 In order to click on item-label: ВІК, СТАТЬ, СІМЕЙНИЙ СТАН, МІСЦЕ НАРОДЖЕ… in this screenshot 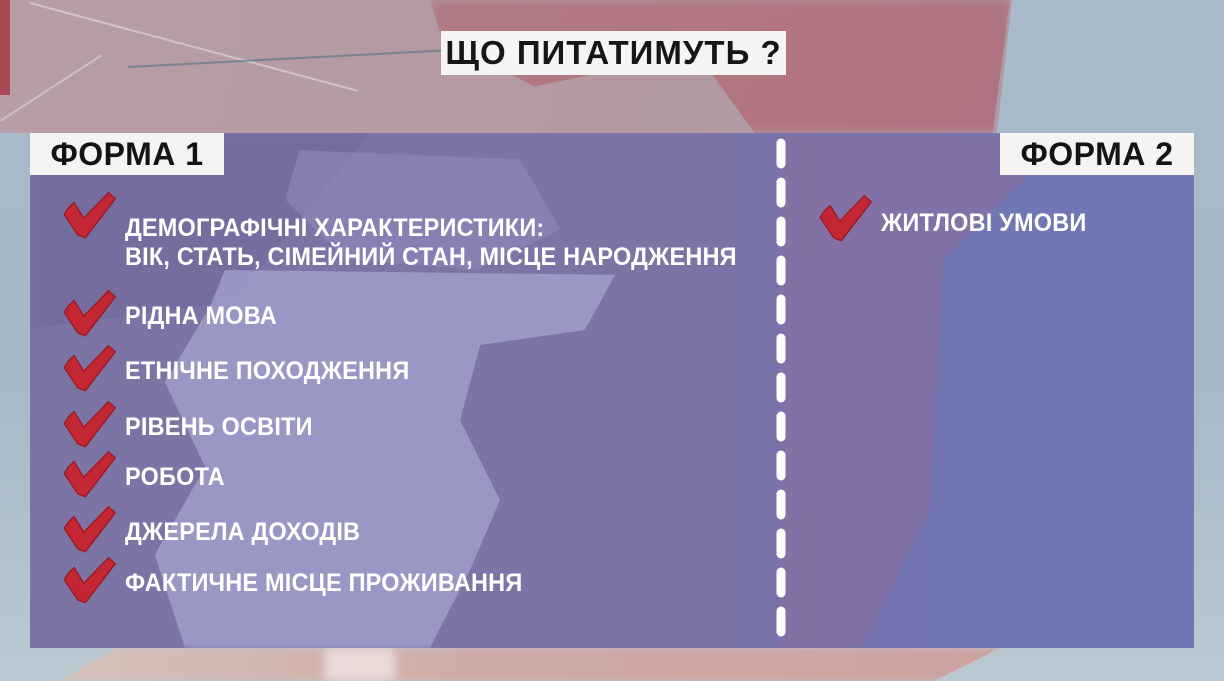, I will do `click(431, 257)`.